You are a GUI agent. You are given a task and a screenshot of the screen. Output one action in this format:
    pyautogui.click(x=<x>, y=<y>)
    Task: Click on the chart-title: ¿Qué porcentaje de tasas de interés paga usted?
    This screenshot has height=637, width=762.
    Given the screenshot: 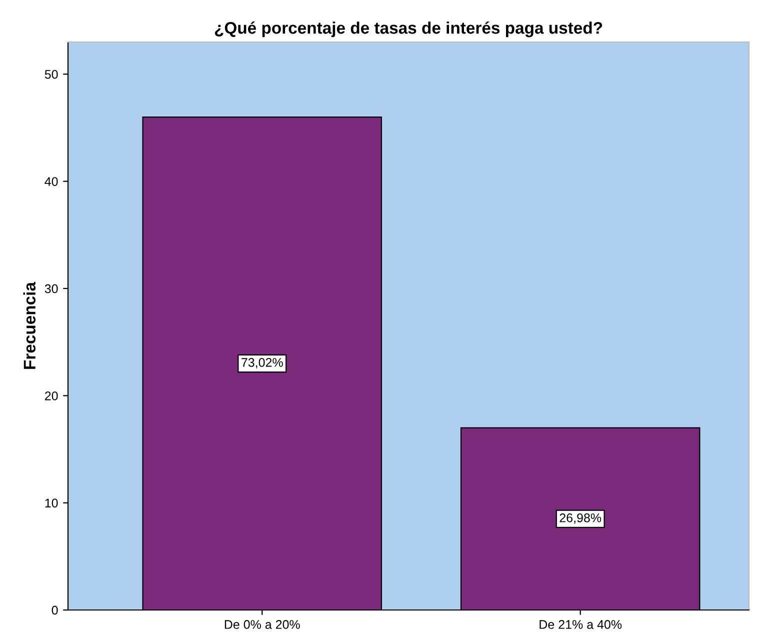 What is the action you would take?
    pyautogui.click(x=408, y=29)
    